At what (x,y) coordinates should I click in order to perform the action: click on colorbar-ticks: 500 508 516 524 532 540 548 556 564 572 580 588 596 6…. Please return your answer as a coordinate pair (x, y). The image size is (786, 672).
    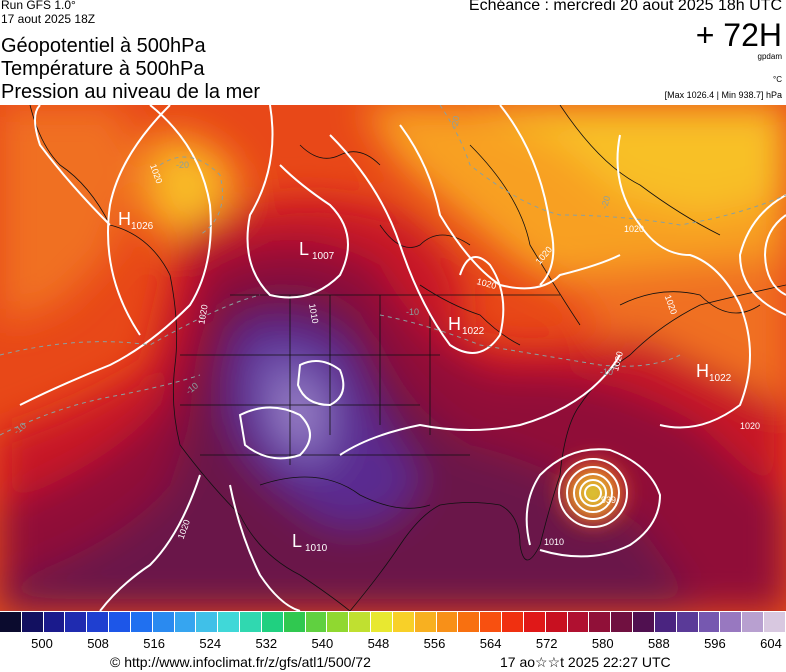
    Looking at the image, I should click on (393, 644).